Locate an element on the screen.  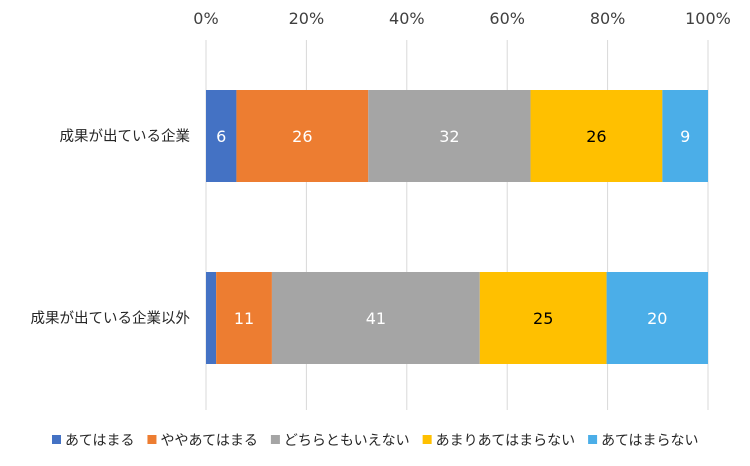
data-label: 20 is located at coordinates (657, 318).